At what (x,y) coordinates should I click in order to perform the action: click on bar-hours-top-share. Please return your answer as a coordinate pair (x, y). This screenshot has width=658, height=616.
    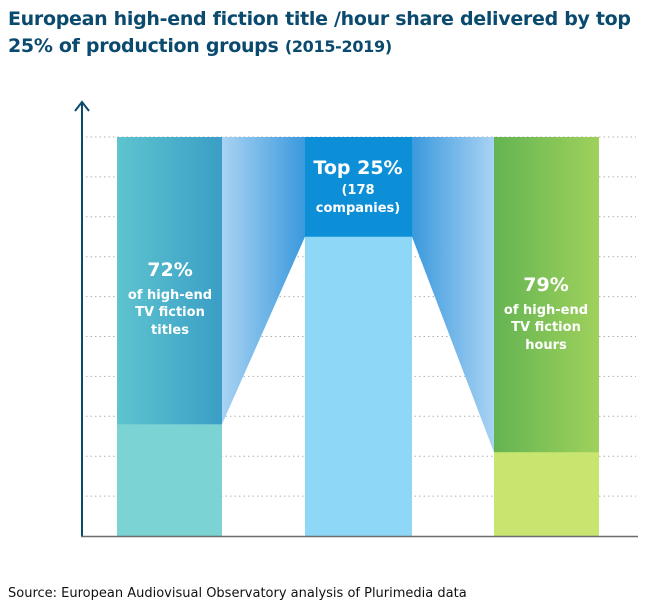
    Looking at the image, I should click on (546, 295).